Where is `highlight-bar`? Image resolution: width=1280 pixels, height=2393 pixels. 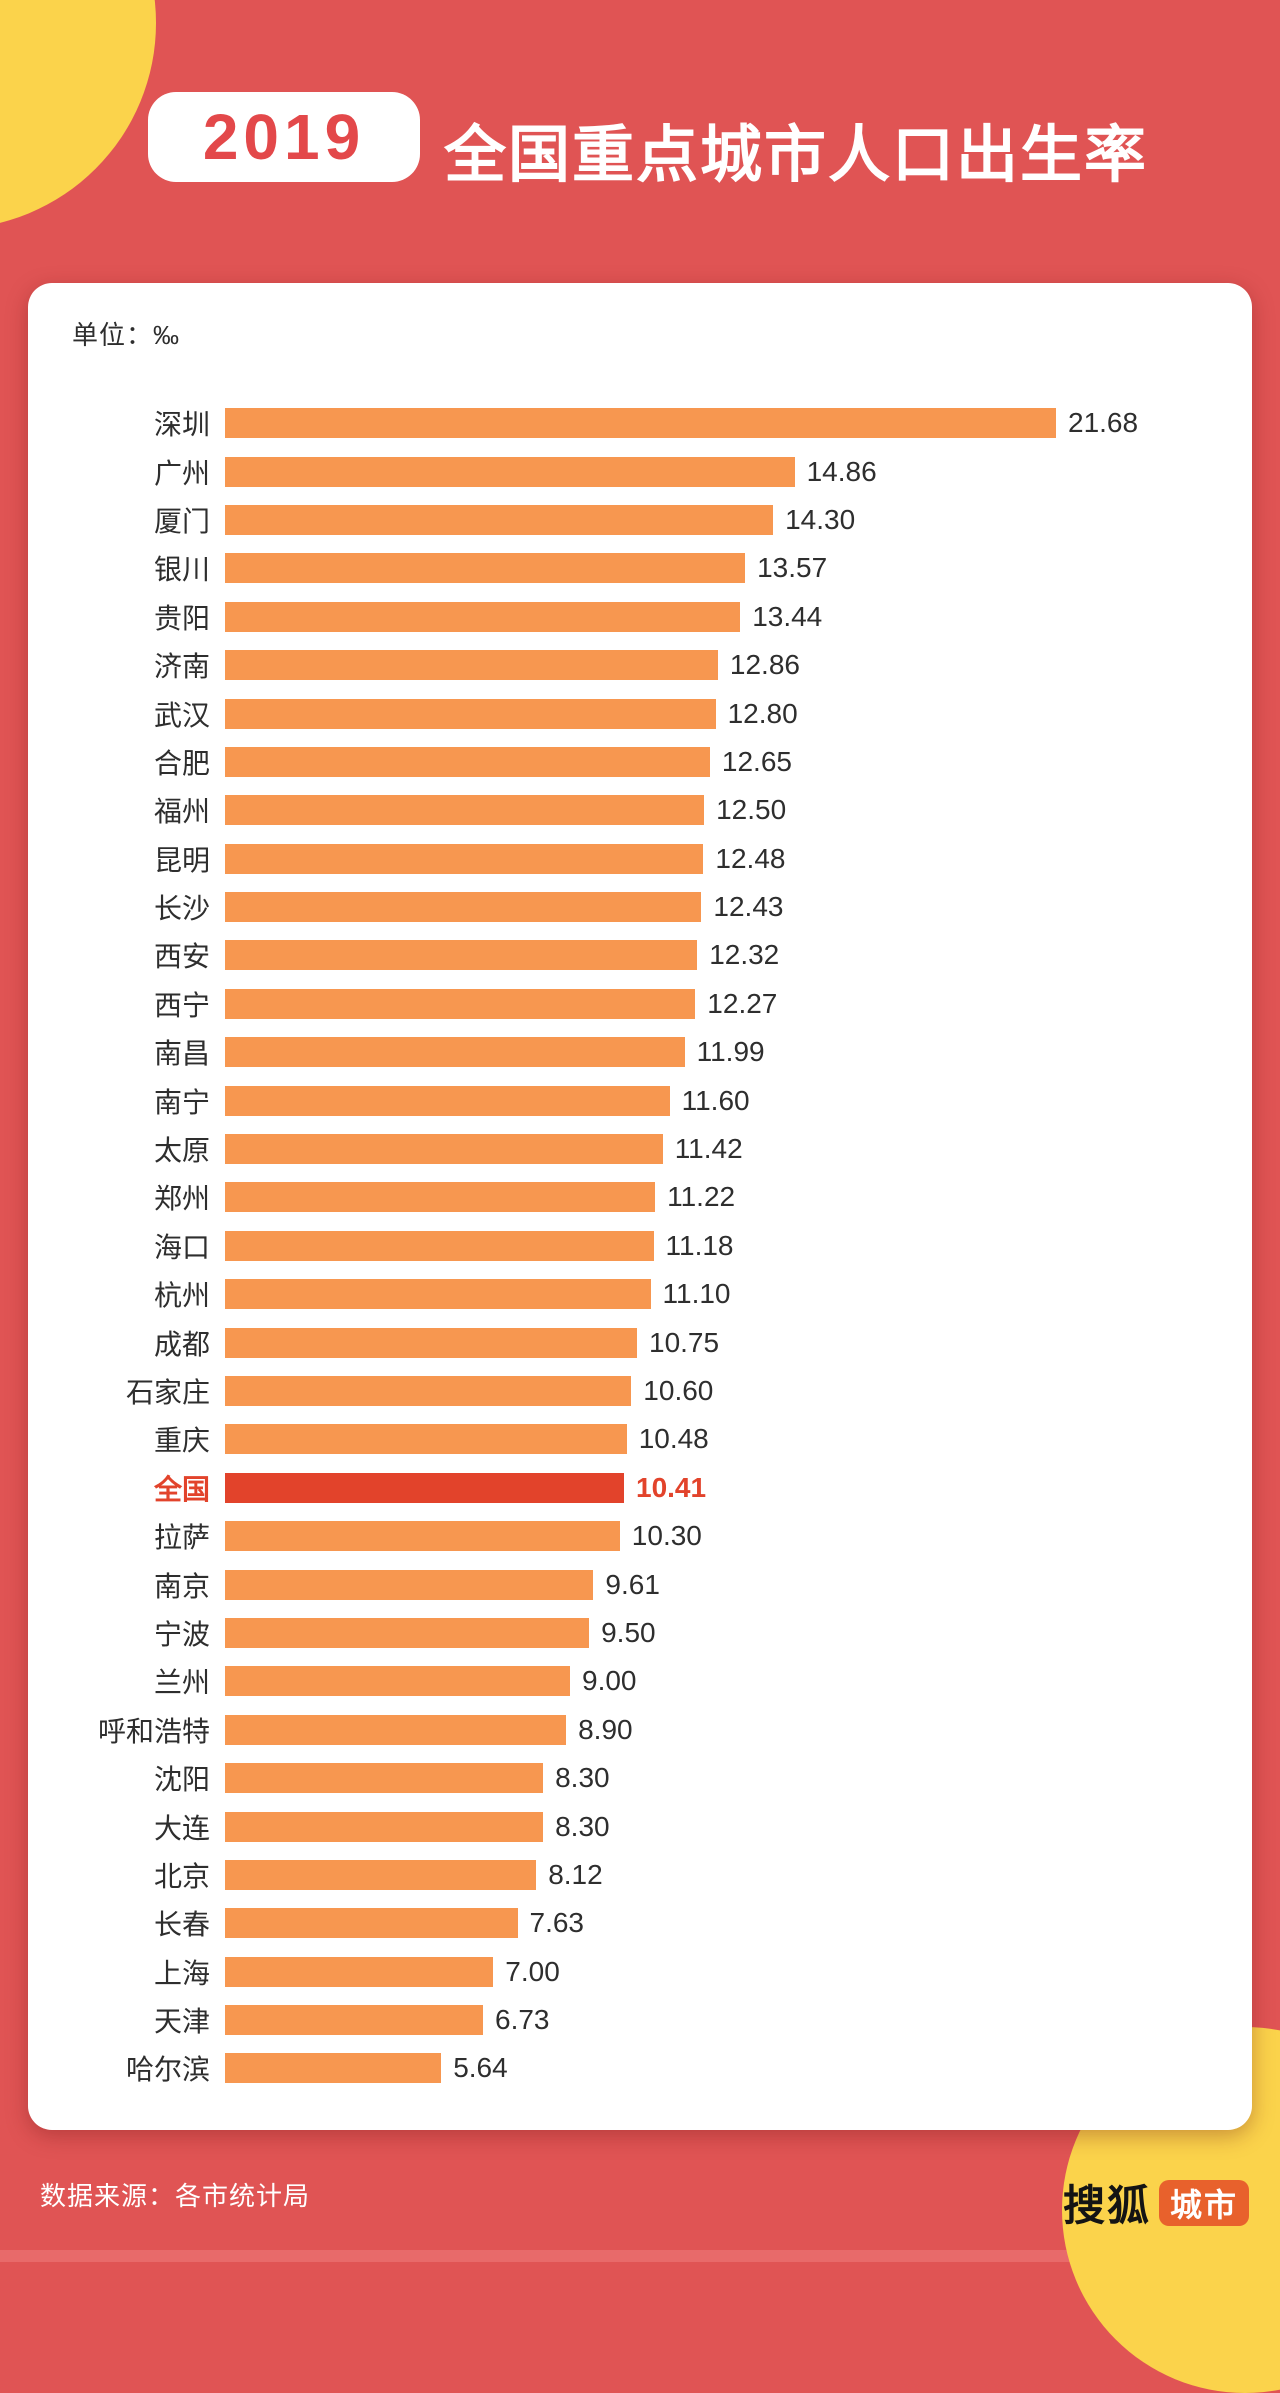 highlight-bar is located at coordinates (424, 1487).